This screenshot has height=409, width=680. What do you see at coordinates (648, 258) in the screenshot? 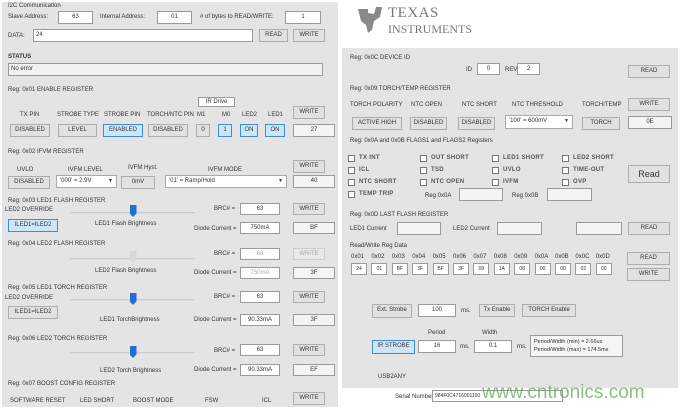
I see `regdata-read-button: READ` at bounding box center [648, 258].